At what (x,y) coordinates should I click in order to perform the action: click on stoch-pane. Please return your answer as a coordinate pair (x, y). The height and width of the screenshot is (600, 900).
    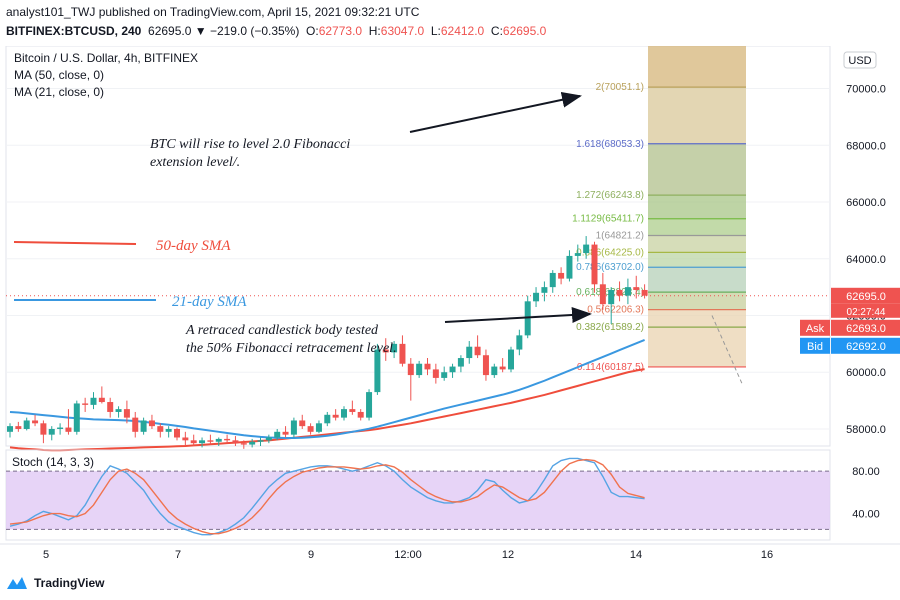
    Looking at the image, I should click on (418, 495).